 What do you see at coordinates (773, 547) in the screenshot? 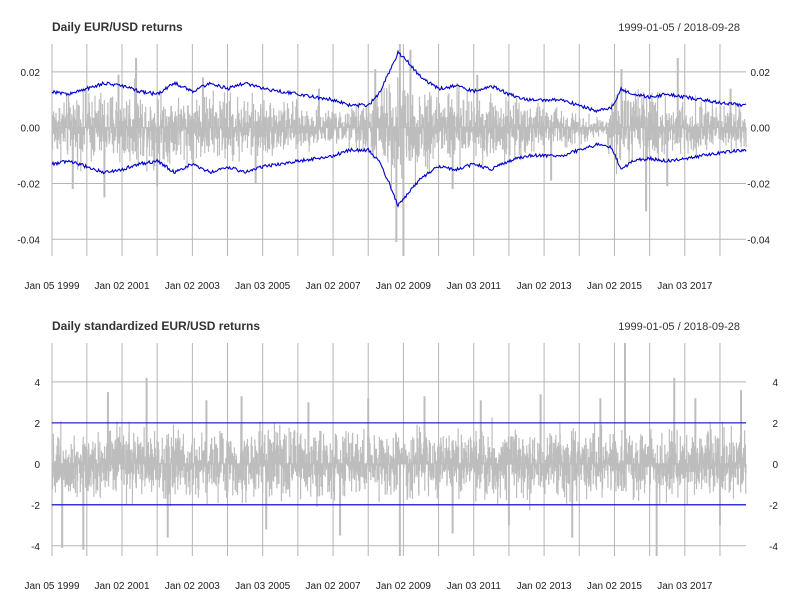
I see `y-tick-label-right: -4` at bounding box center [773, 547].